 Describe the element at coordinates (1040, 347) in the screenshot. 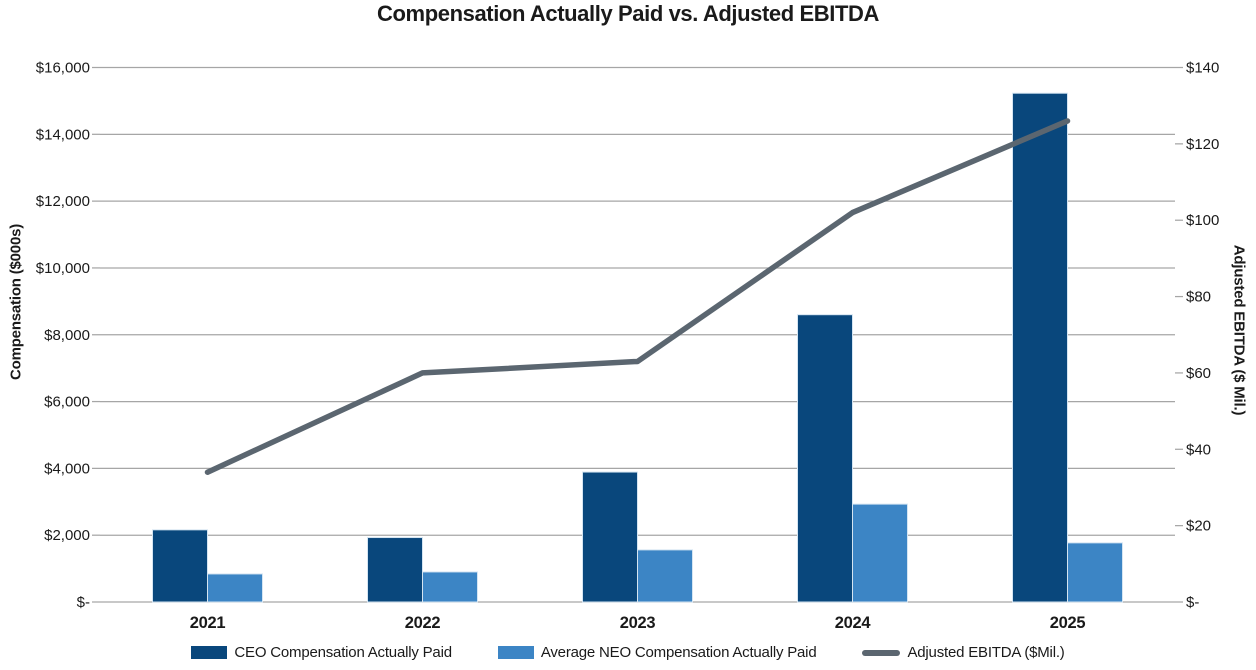

I see `bar-ceo-2025` at that location.